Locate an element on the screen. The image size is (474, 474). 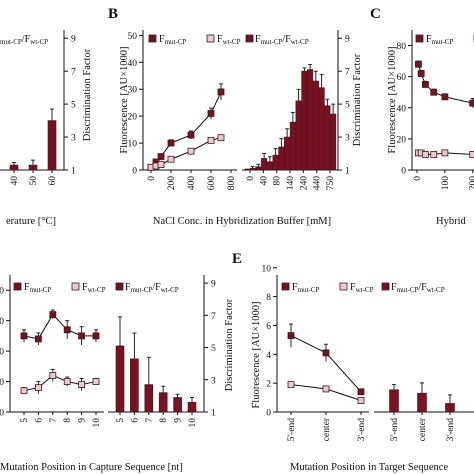
panel-a-legend-label: mut-CP/Fwt-CP is located at coordinates (24, 40).